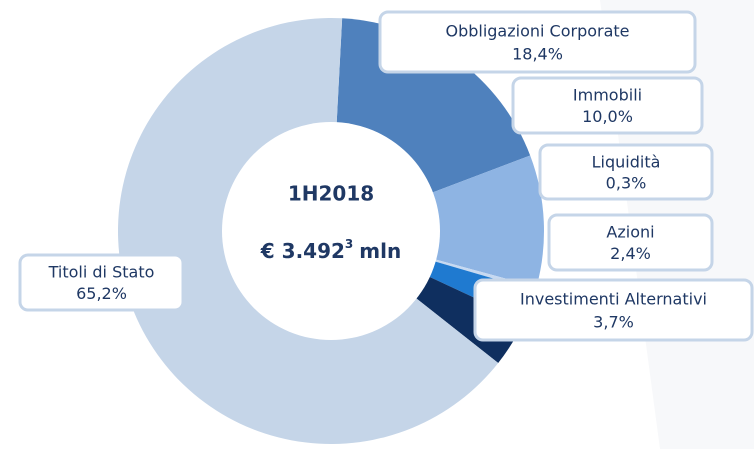 The height and width of the screenshot is (449, 754). I want to click on slice-label: Investimenti Alternativi, so click(613, 298).